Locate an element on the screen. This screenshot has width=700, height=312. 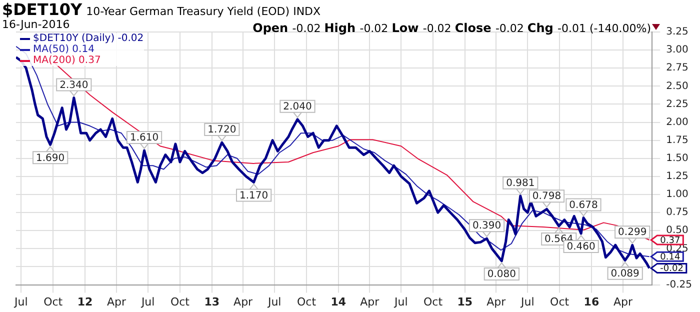
legend-label: MA(50) 0.14 is located at coordinates (63, 49).